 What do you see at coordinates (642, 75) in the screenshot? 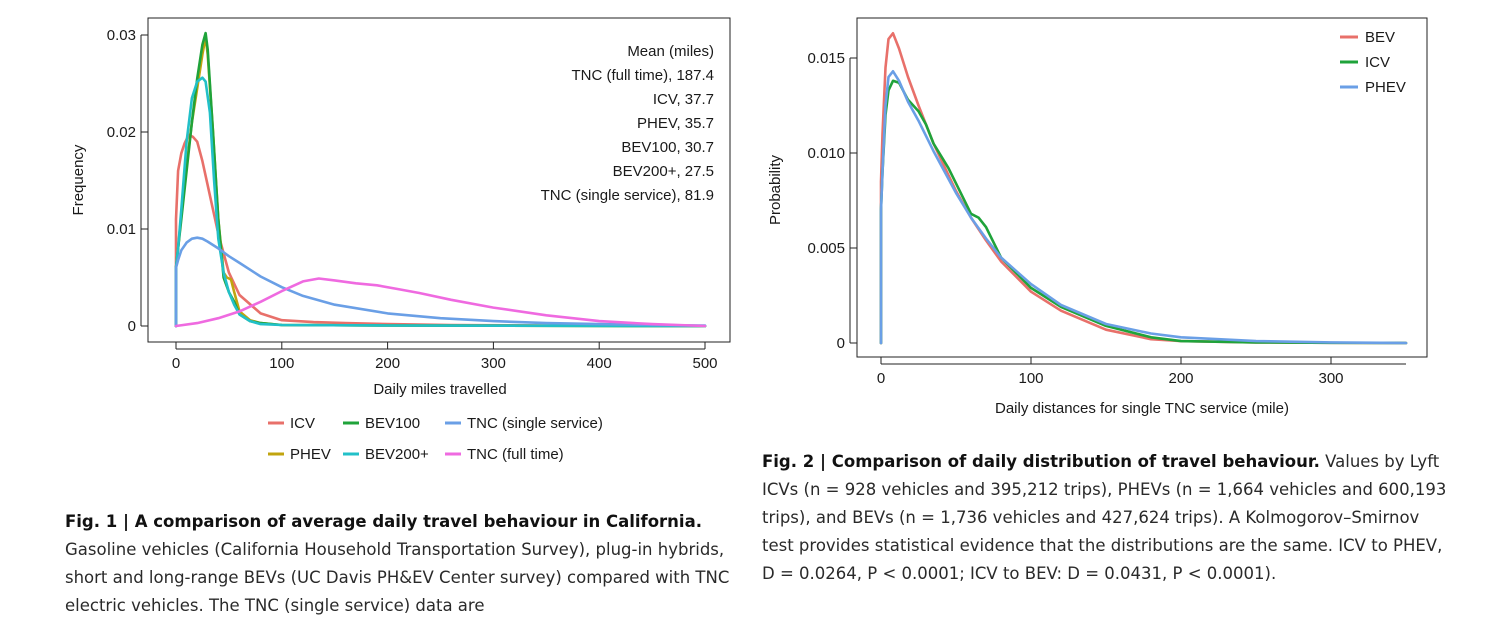
I see `annotation-line: TNC (full time), 187.4` at bounding box center [642, 75].